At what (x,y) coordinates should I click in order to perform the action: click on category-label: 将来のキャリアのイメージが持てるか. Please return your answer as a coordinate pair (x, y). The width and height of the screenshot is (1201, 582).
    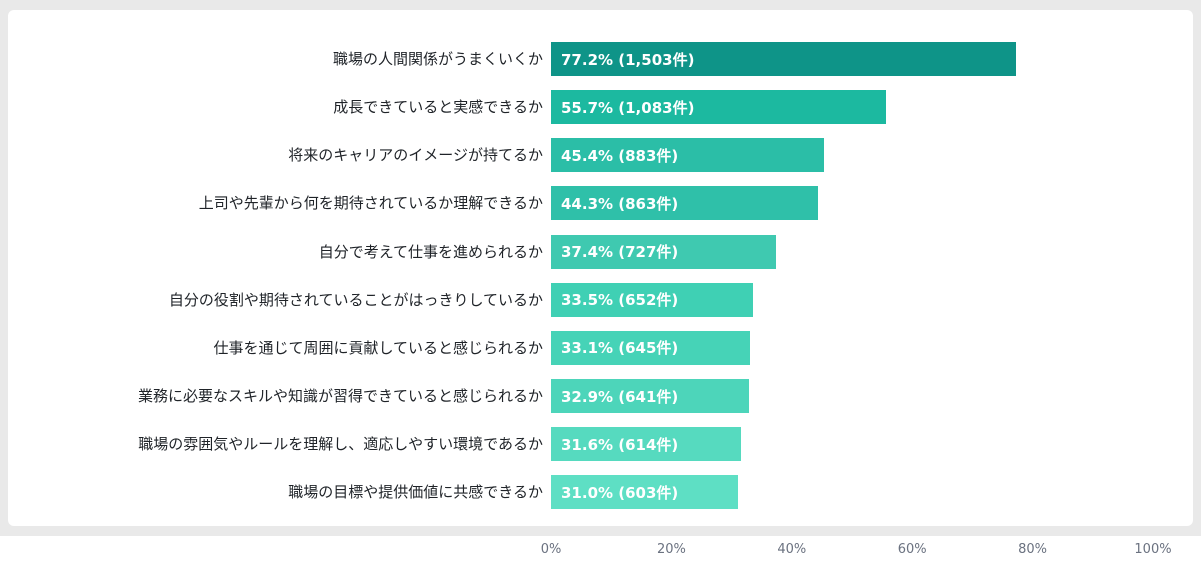
    Looking at the image, I should click on (415, 155).